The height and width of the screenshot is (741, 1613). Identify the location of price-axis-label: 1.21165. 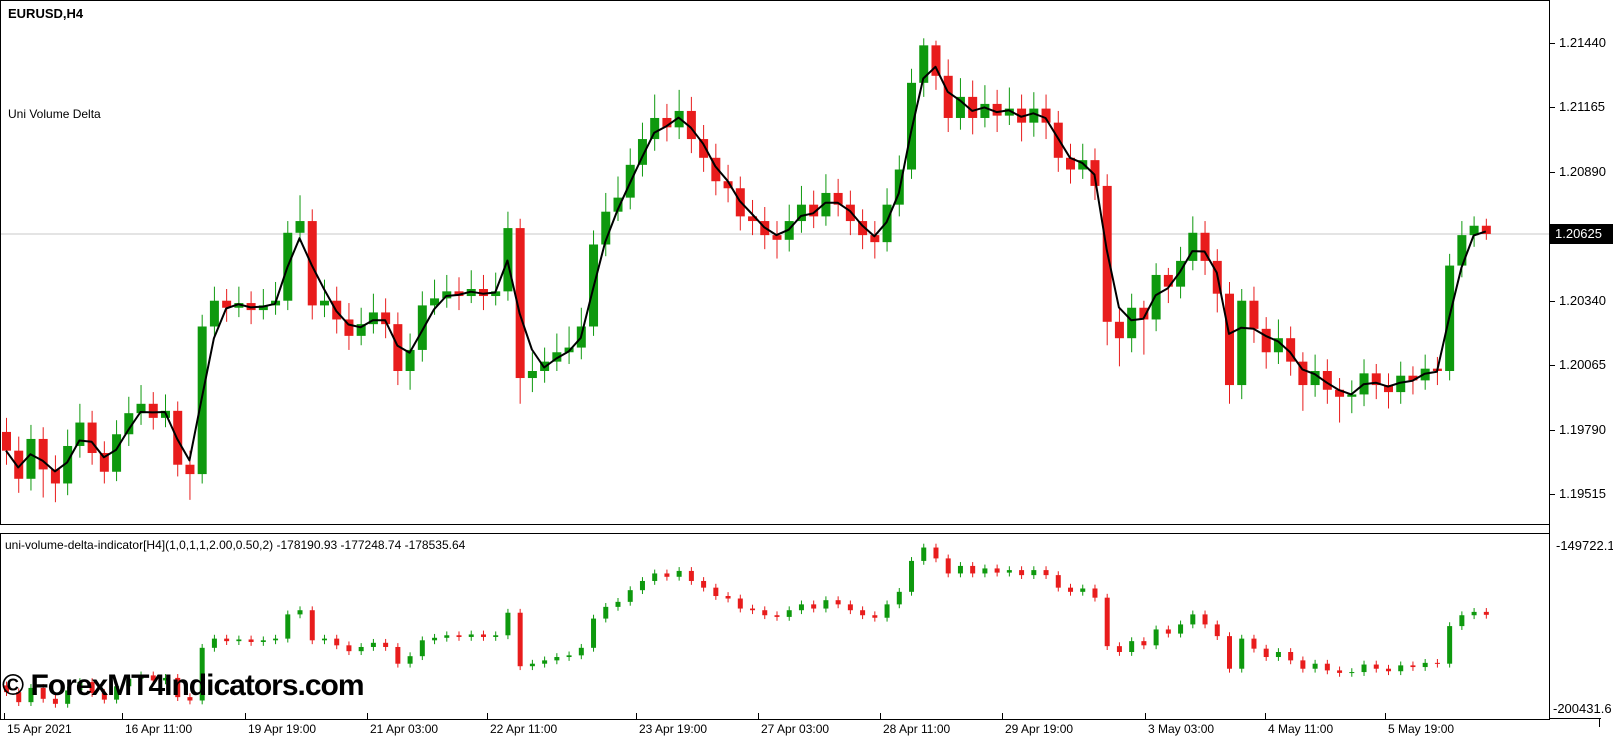
(1582, 106).